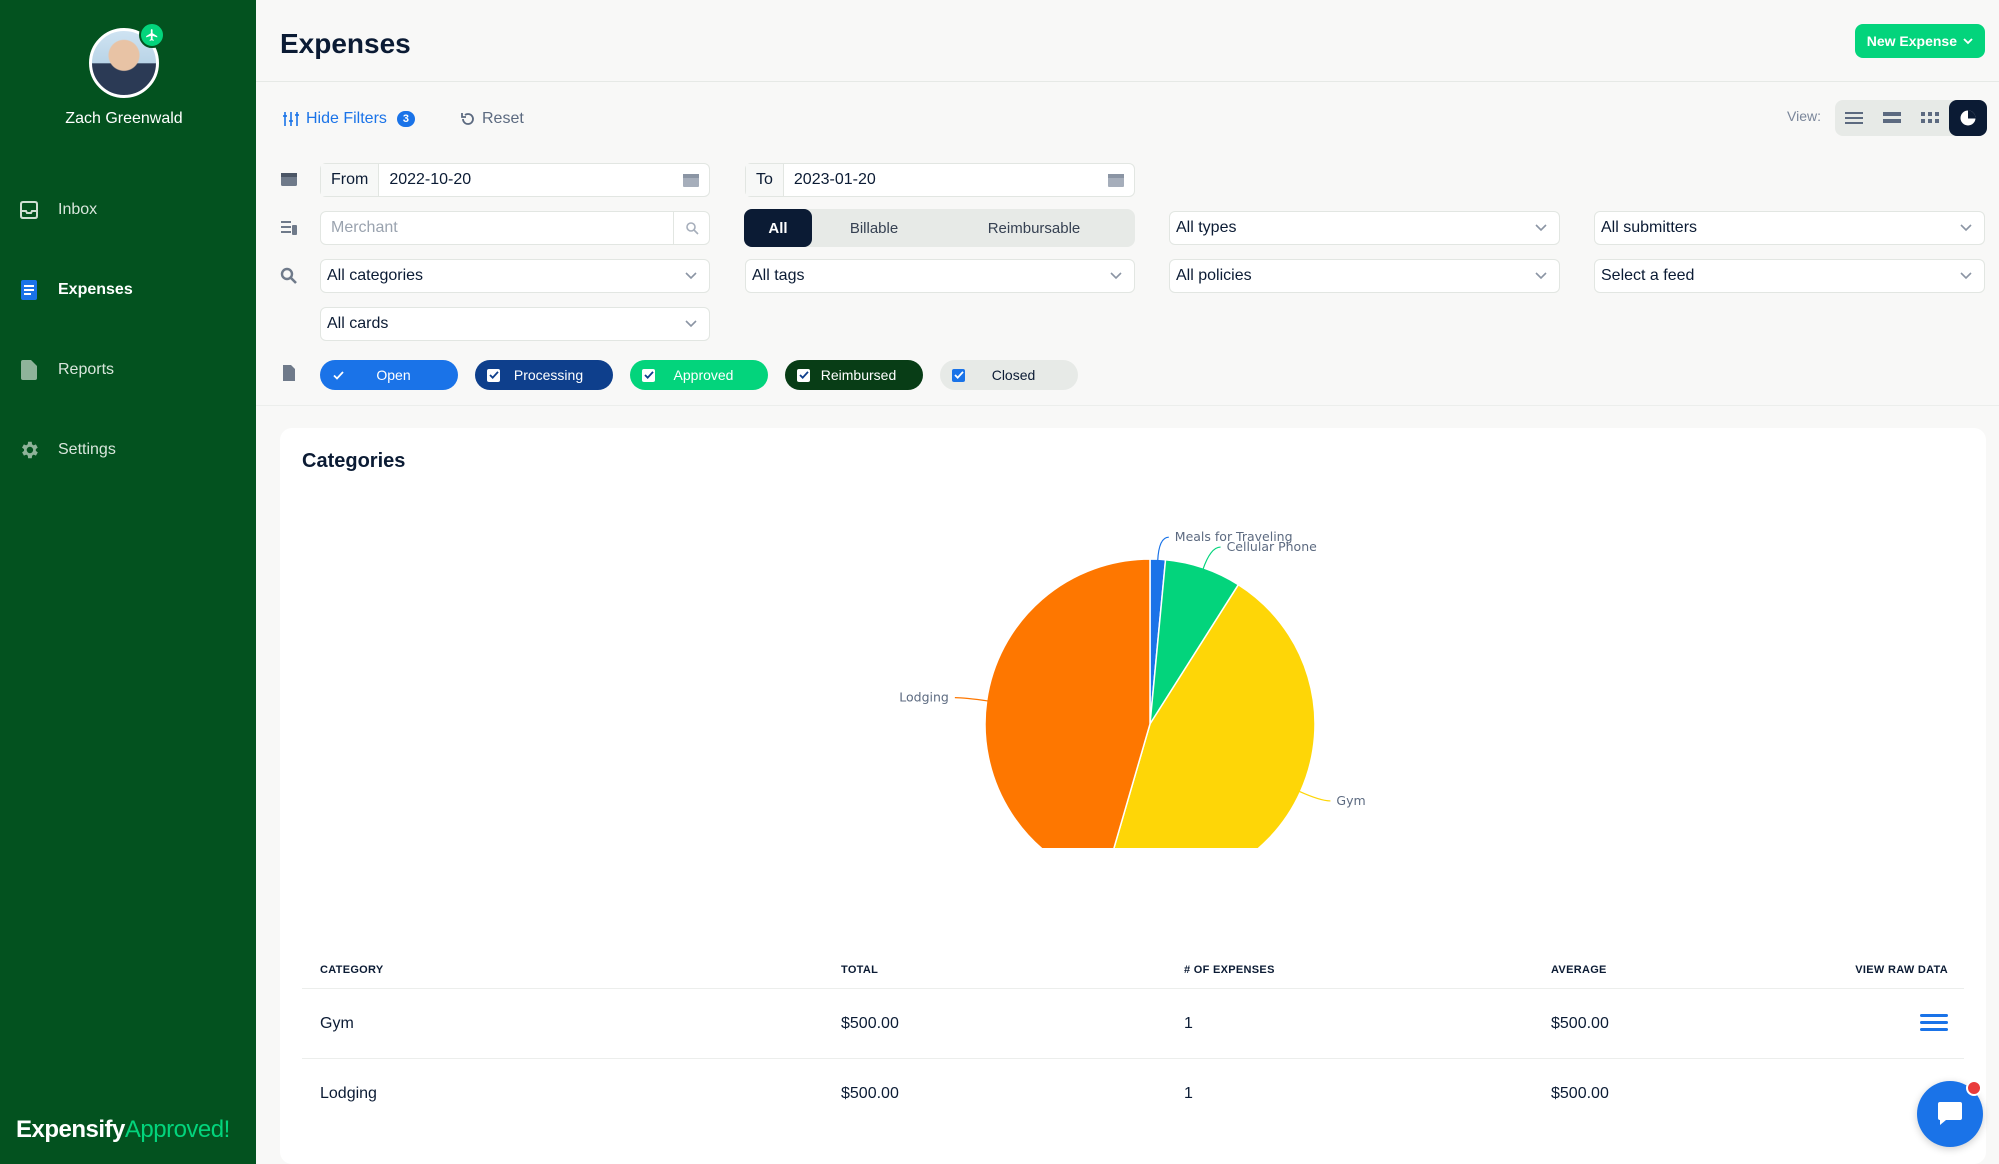 The width and height of the screenshot is (1999, 1164). I want to click on billable-segment: All Billable Reimbursable, so click(939, 228).